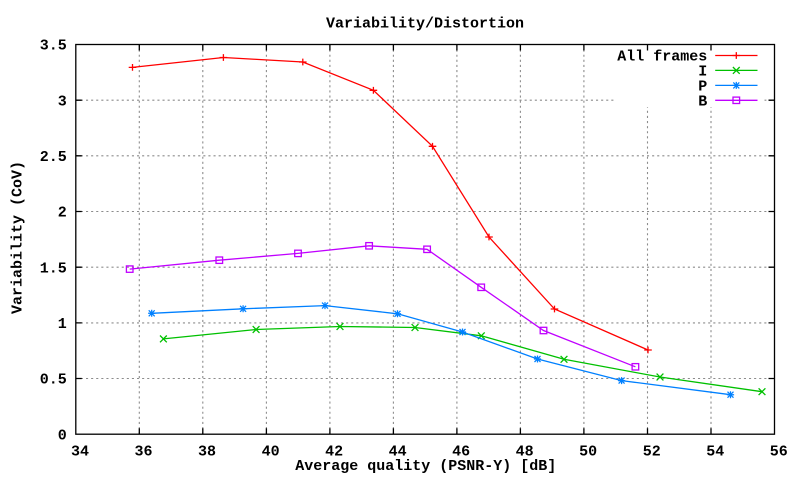 Image resolution: width=800 pixels, height=485 pixels. I want to click on svg-text: 36, so click(143, 451).